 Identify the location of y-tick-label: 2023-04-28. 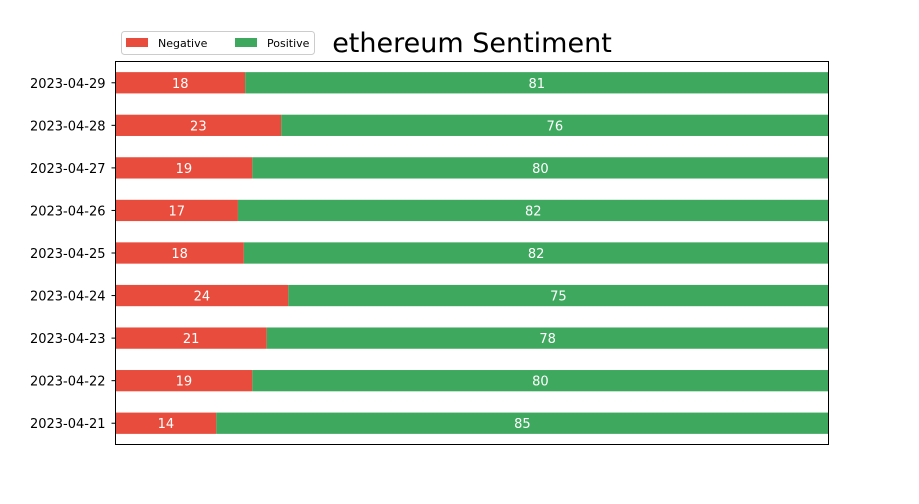
(68, 126).